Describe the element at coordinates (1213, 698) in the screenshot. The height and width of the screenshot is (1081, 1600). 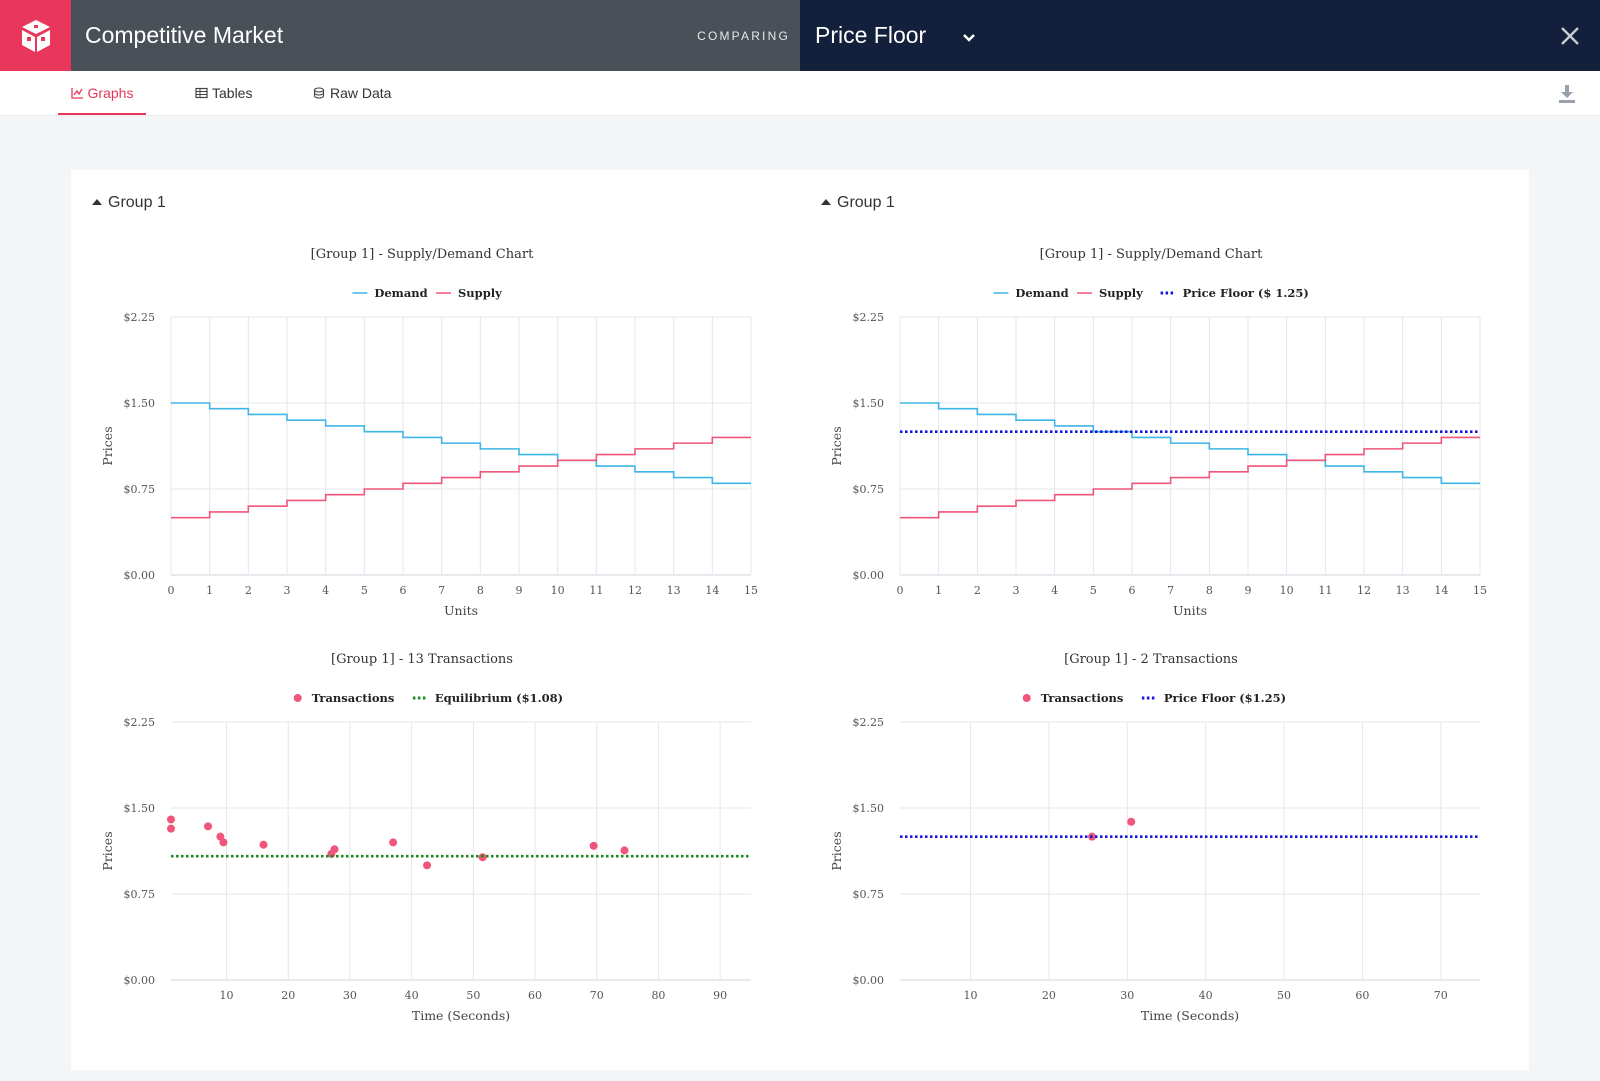
I see `legend-item: Price Floor ($1.25)` at that location.